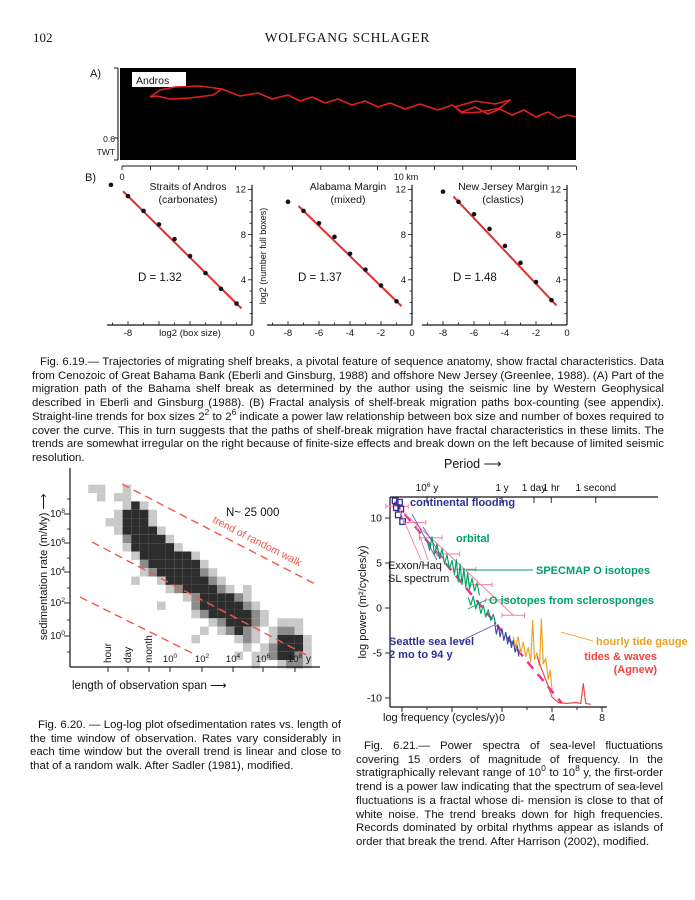 The image size is (695, 900). I want to click on svg-text: Period ⟶, so click(473, 464).